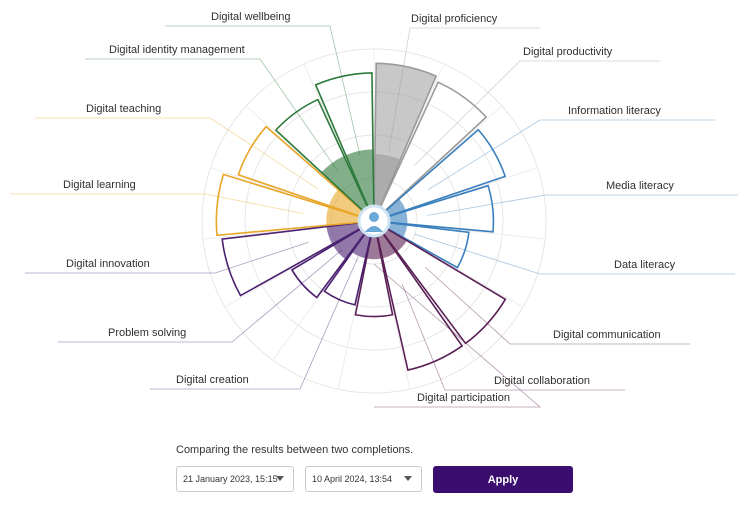 The height and width of the screenshot is (515, 750). What do you see at coordinates (645, 265) in the screenshot?
I see `category-label: Data literacy` at bounding box center [645, 265].